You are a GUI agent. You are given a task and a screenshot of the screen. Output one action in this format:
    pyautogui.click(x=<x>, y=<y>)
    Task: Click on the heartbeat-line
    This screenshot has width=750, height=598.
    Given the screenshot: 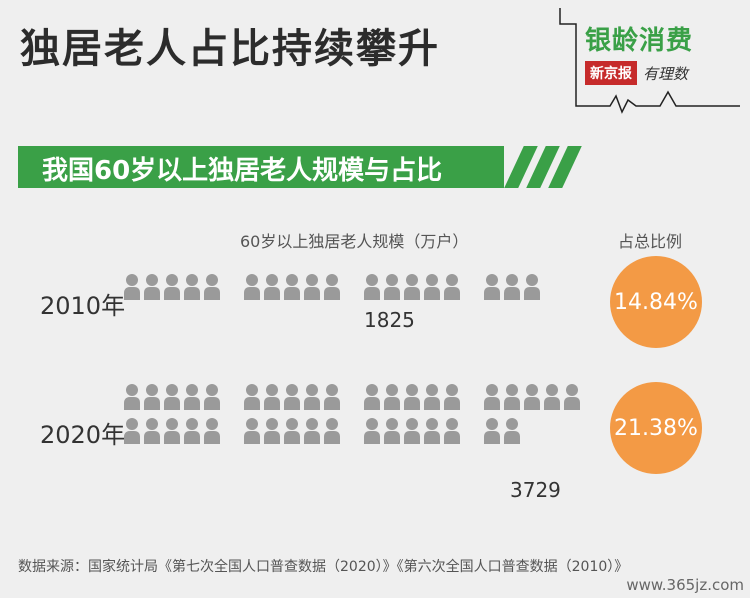 What is the action you would take?
    pyautogui.click(x=649, y=61)
    